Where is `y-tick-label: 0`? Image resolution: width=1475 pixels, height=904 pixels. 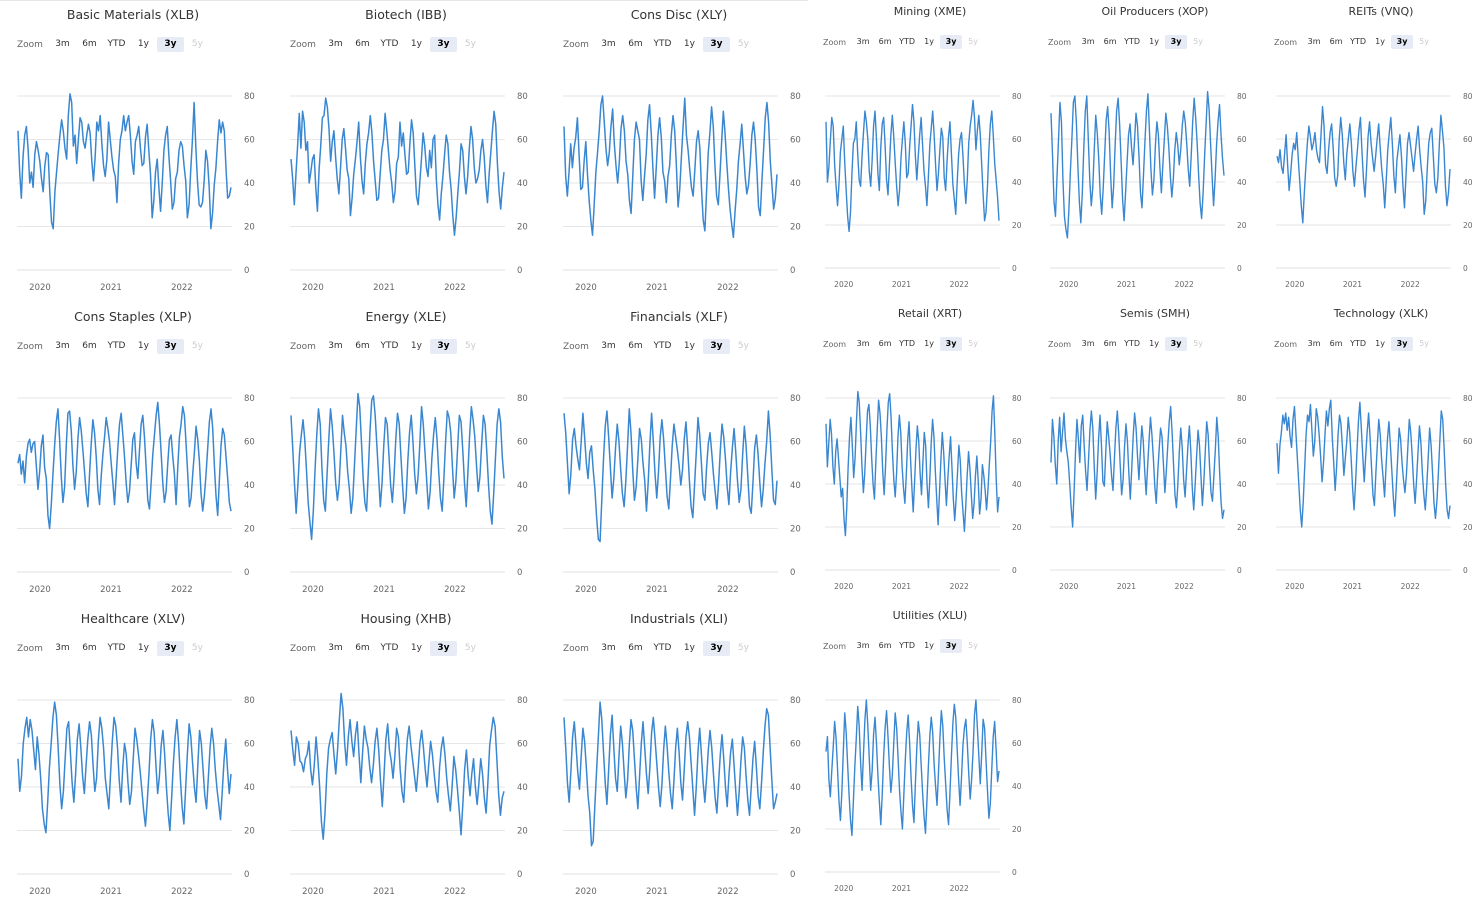
y-tick-label: 0 is located at coordinates (1465, 268).